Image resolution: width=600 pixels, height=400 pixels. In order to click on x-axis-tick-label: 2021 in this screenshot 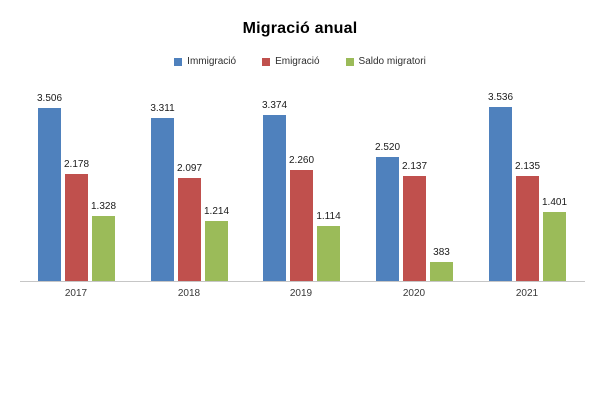, I will do `click(527, 293)`.